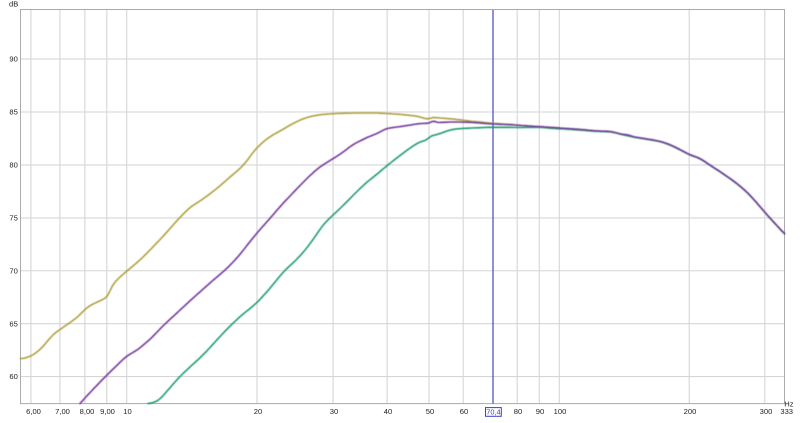  What do you see at coordinates (334, 411) in the screenshot?
I see `svg-text: 30` at bounding box center [334, 411].